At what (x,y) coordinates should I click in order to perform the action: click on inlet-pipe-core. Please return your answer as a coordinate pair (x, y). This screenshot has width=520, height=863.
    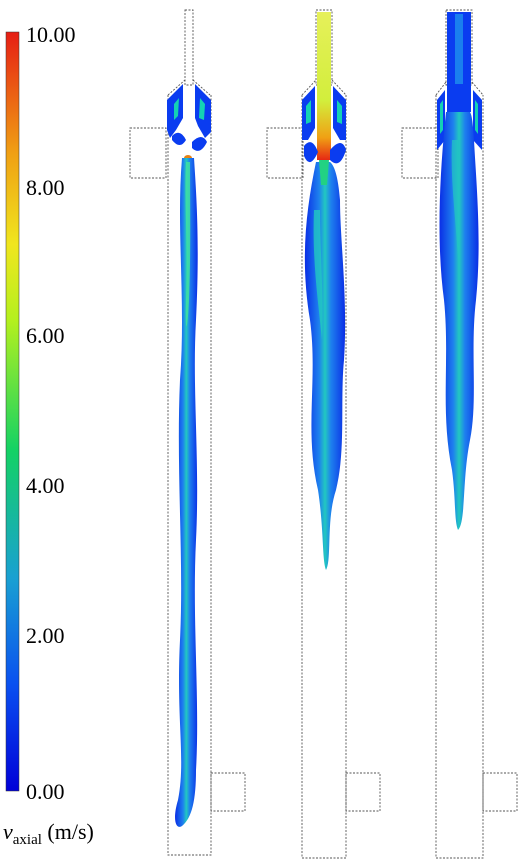
    Looking at the image, I should click on (459, 49).